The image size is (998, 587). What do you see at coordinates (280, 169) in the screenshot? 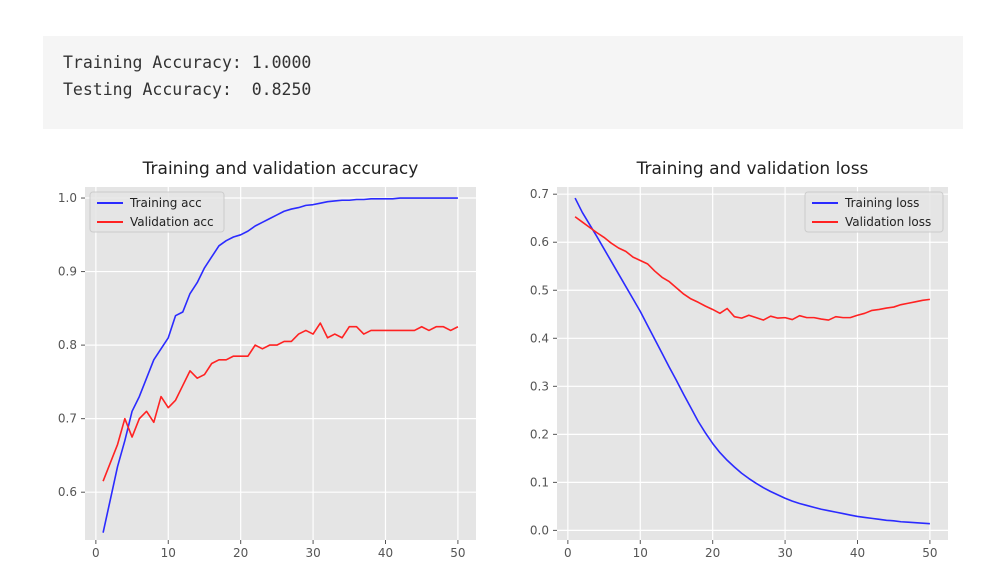
I see `chart-title: Training and validation accuracy` at bounding box center [280, 169].